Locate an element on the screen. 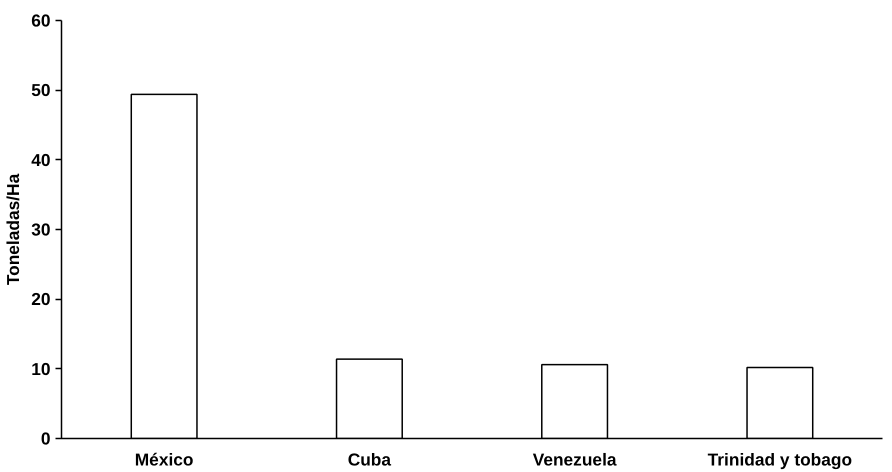  y-tick-label: 50 is located at coordinates (41, 90).